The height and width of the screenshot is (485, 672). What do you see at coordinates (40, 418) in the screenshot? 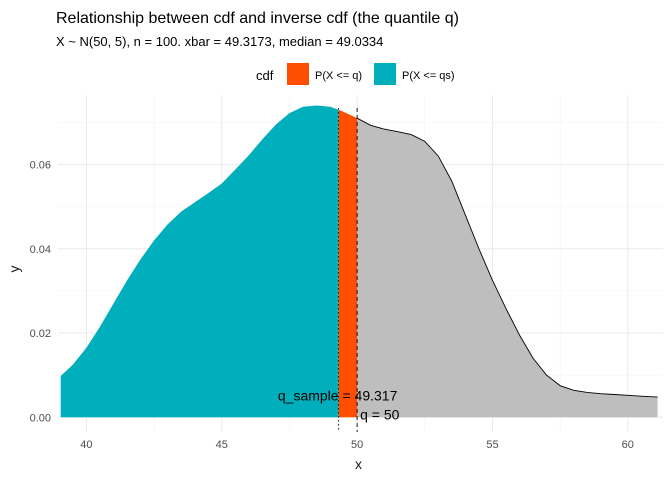
I see `y-tick-label: 0.00` at bounding box center [40, 418].